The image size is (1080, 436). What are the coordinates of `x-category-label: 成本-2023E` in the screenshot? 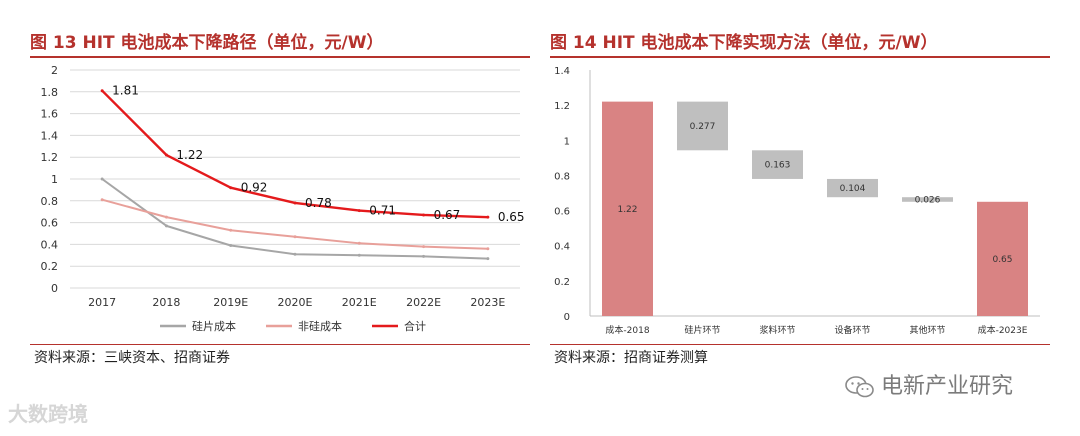 It's located at (1003, 330).